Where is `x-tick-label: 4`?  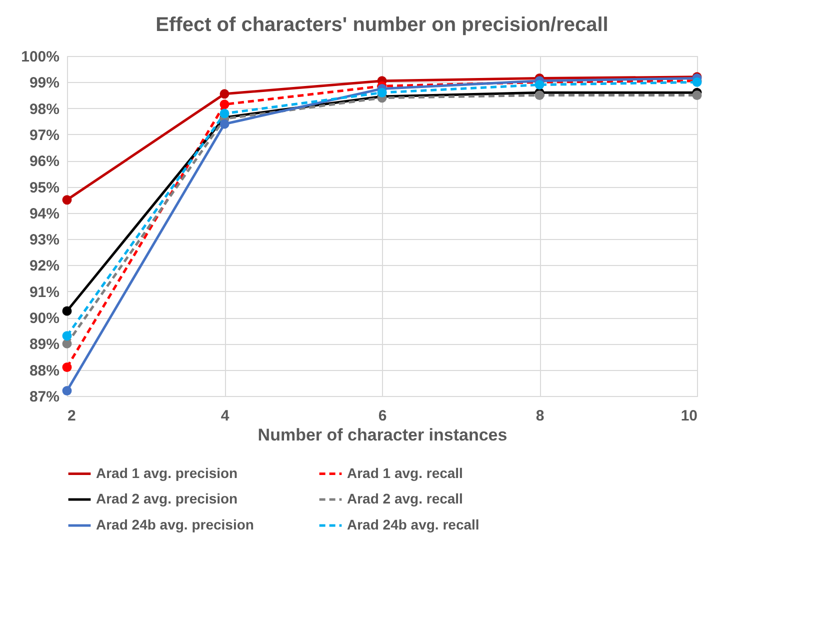
x-tick-label: 4 is located at coordinates (225, 416).